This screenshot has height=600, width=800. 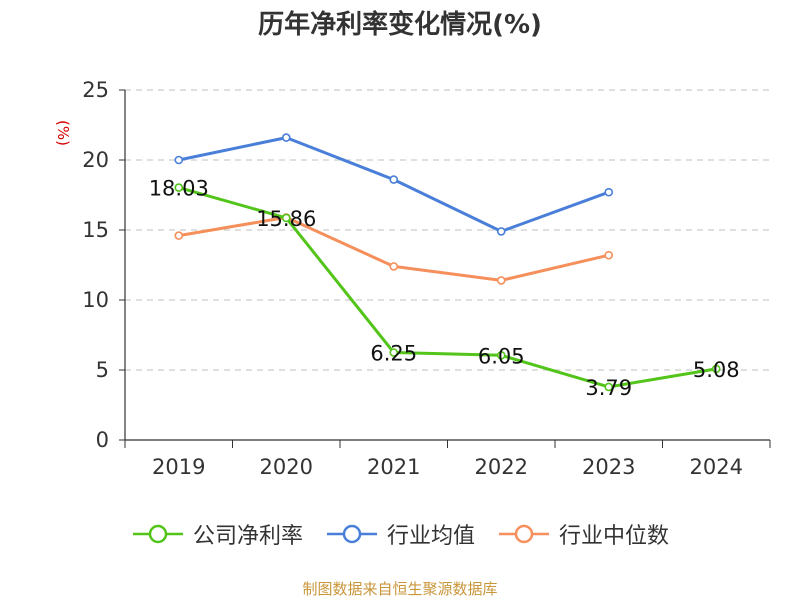 I want to click on x-tick-label: 2022, so click(x=501, y=467).